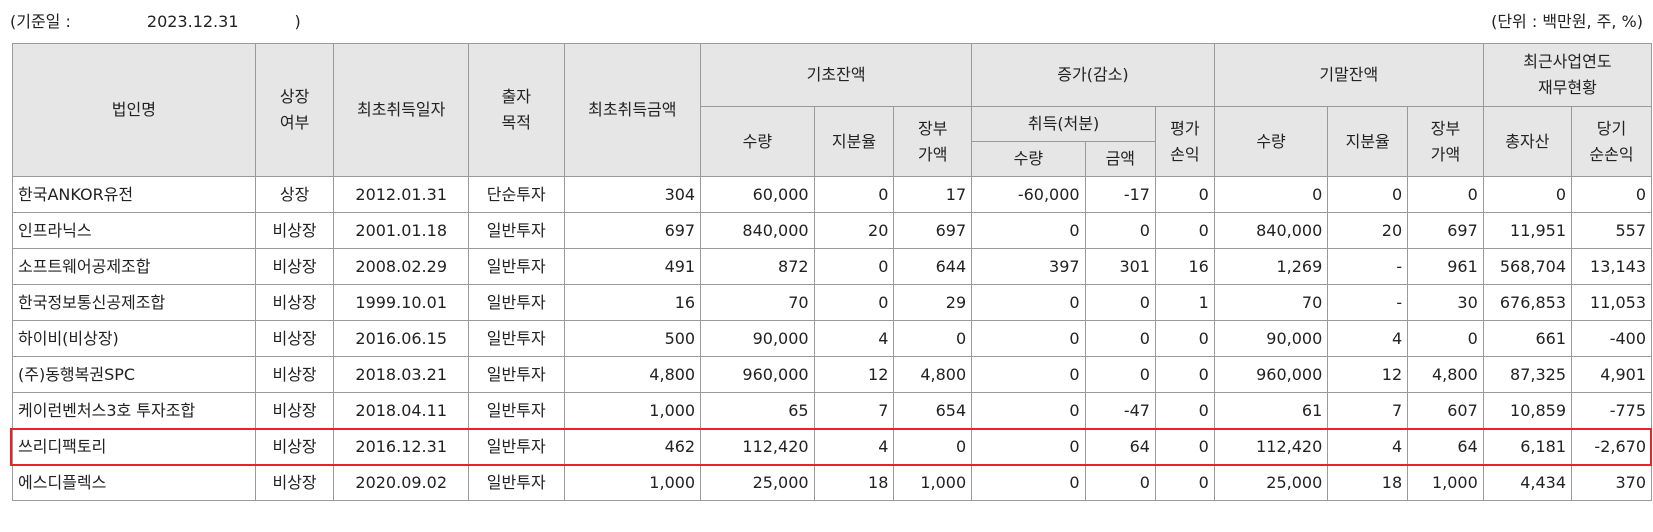 This screenshot has height=532, width=1653. Describe the element at coordinates (1063, 124) in the screenshot. I see `col-acq: 취득(처분)` at that location.